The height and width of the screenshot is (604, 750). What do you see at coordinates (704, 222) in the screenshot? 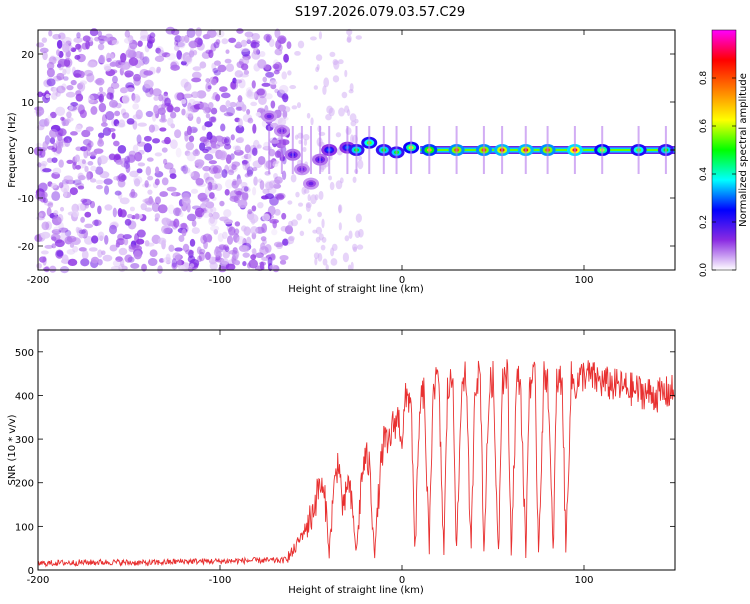
I see `colorbar-tick-label: 0.2` at bounding box center [704, 222].